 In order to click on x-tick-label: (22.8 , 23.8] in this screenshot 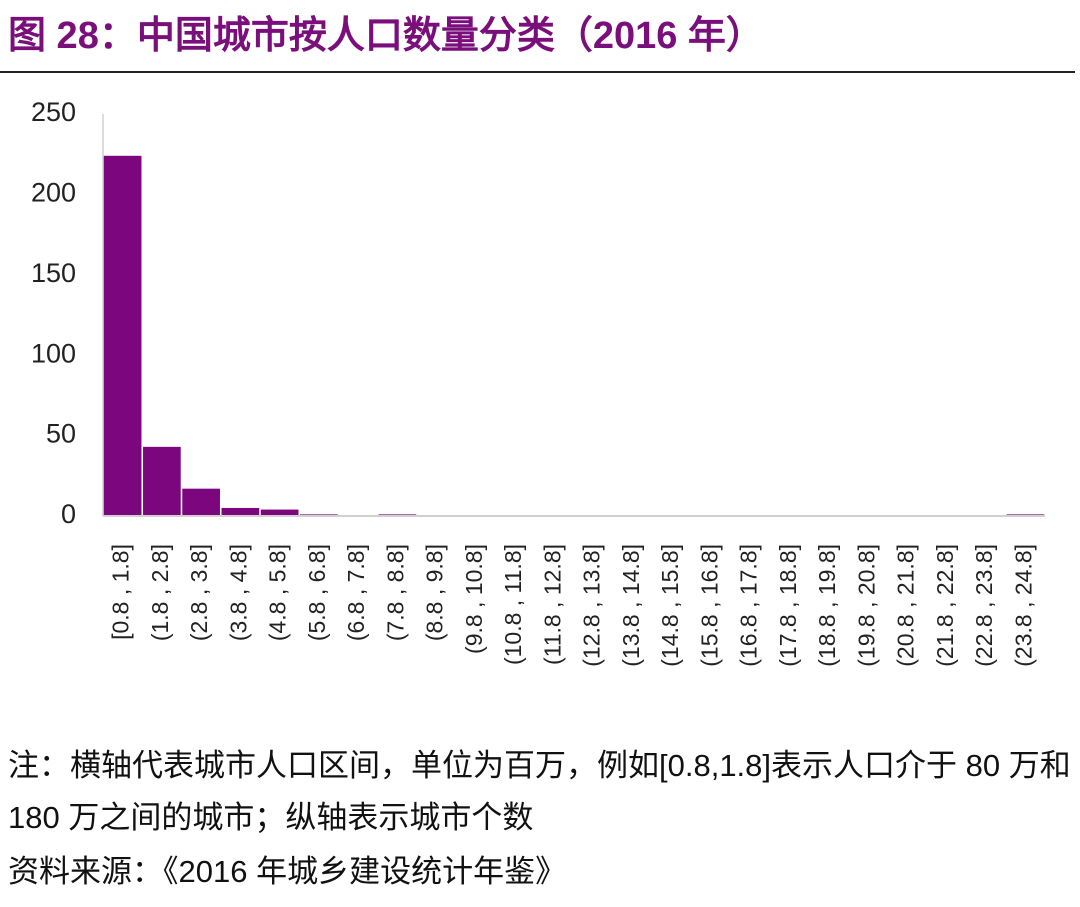, I will do `click(984, 605)`.